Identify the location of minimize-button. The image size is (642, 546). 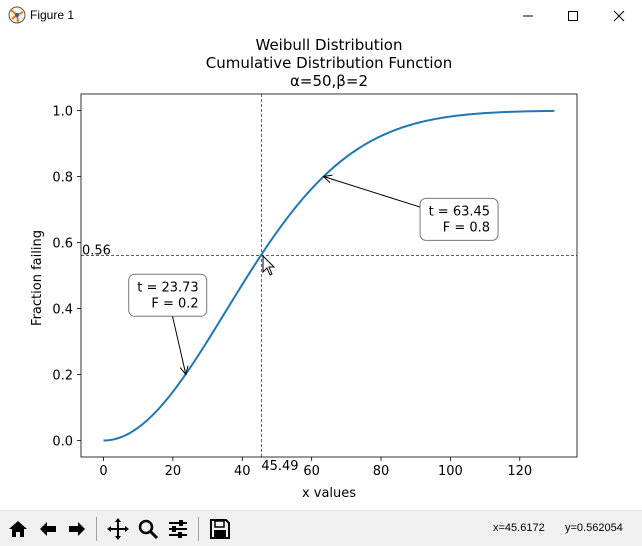
(528, 15).